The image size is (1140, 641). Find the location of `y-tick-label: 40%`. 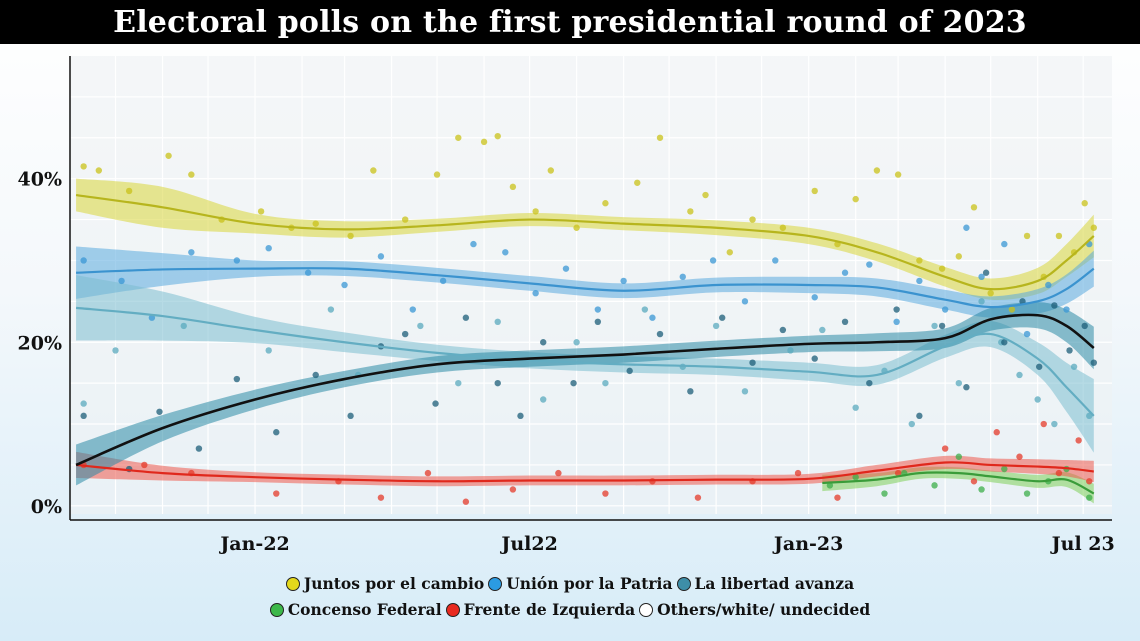

y-tick-label: 40% is located at coordinates (40, 180).